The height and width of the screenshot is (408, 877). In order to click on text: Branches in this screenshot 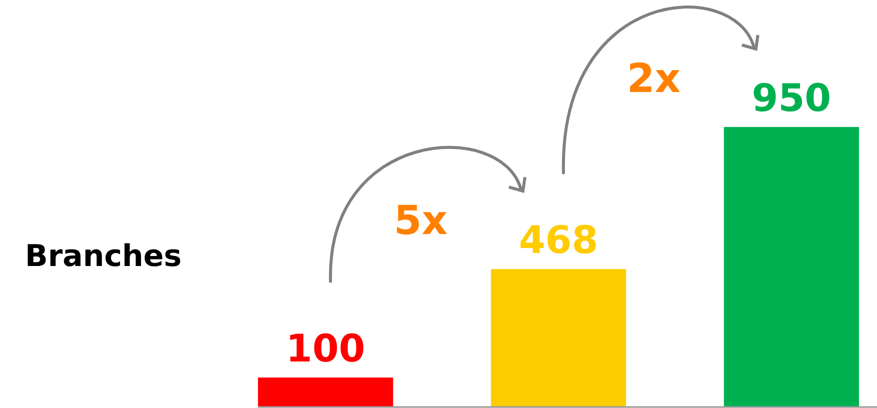, I will do `click(103, 256)`.